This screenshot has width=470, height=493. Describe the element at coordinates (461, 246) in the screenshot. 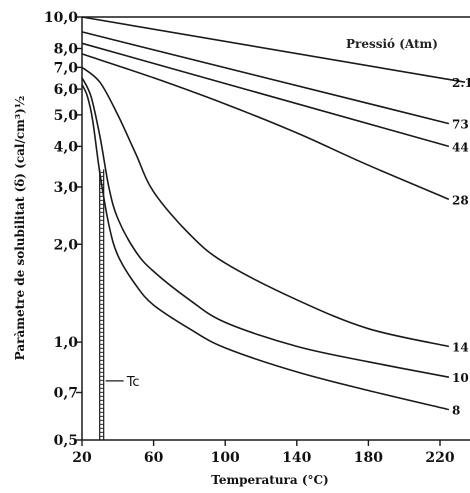

I see `series-labels: 2.10 73 44 28 14 10 8` at that location.